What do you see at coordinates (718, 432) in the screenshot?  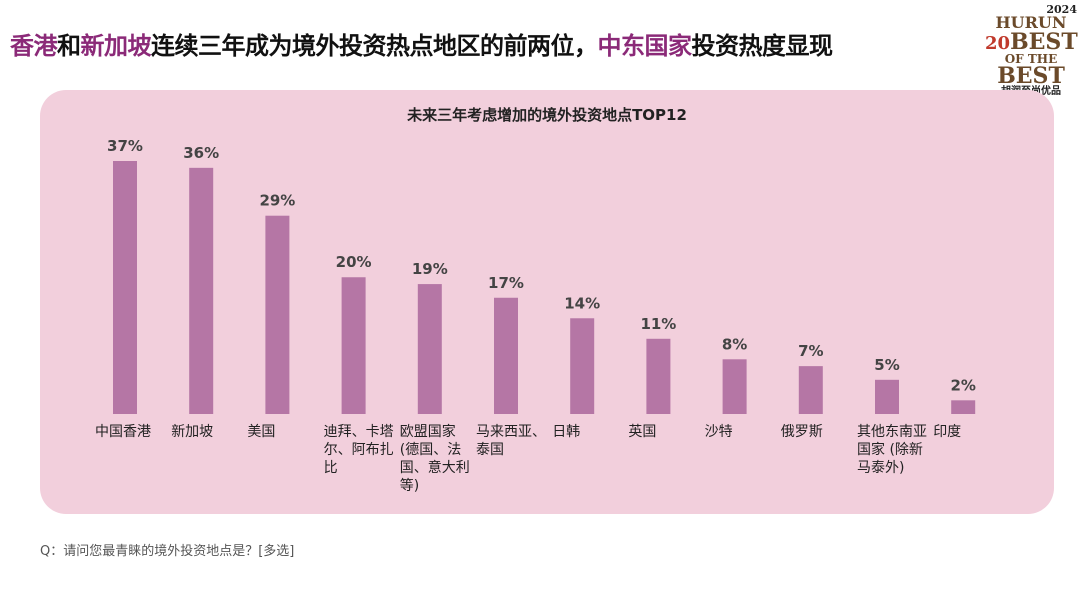 I see `x-tick-label: 沙特` at bounding box center [718, 432].